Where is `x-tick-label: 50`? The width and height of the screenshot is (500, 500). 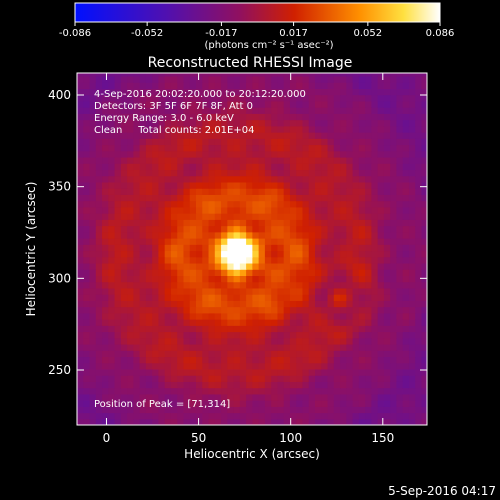 x-tick-label: 50 is located at coordinates (198, 438).